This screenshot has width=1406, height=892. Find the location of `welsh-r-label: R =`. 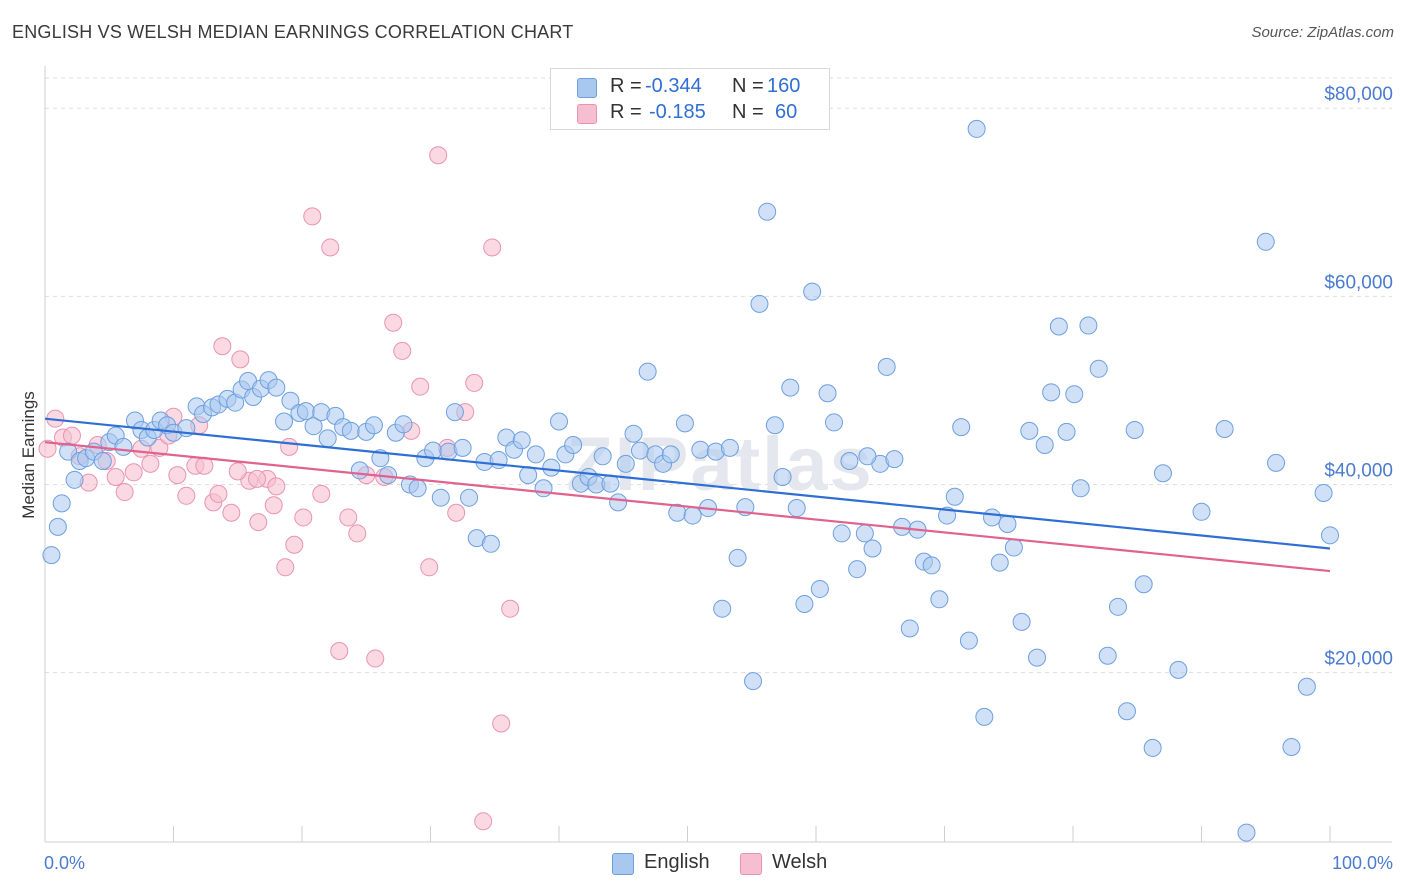

welsh-r-label: R = is located at coordinates (626, 112).